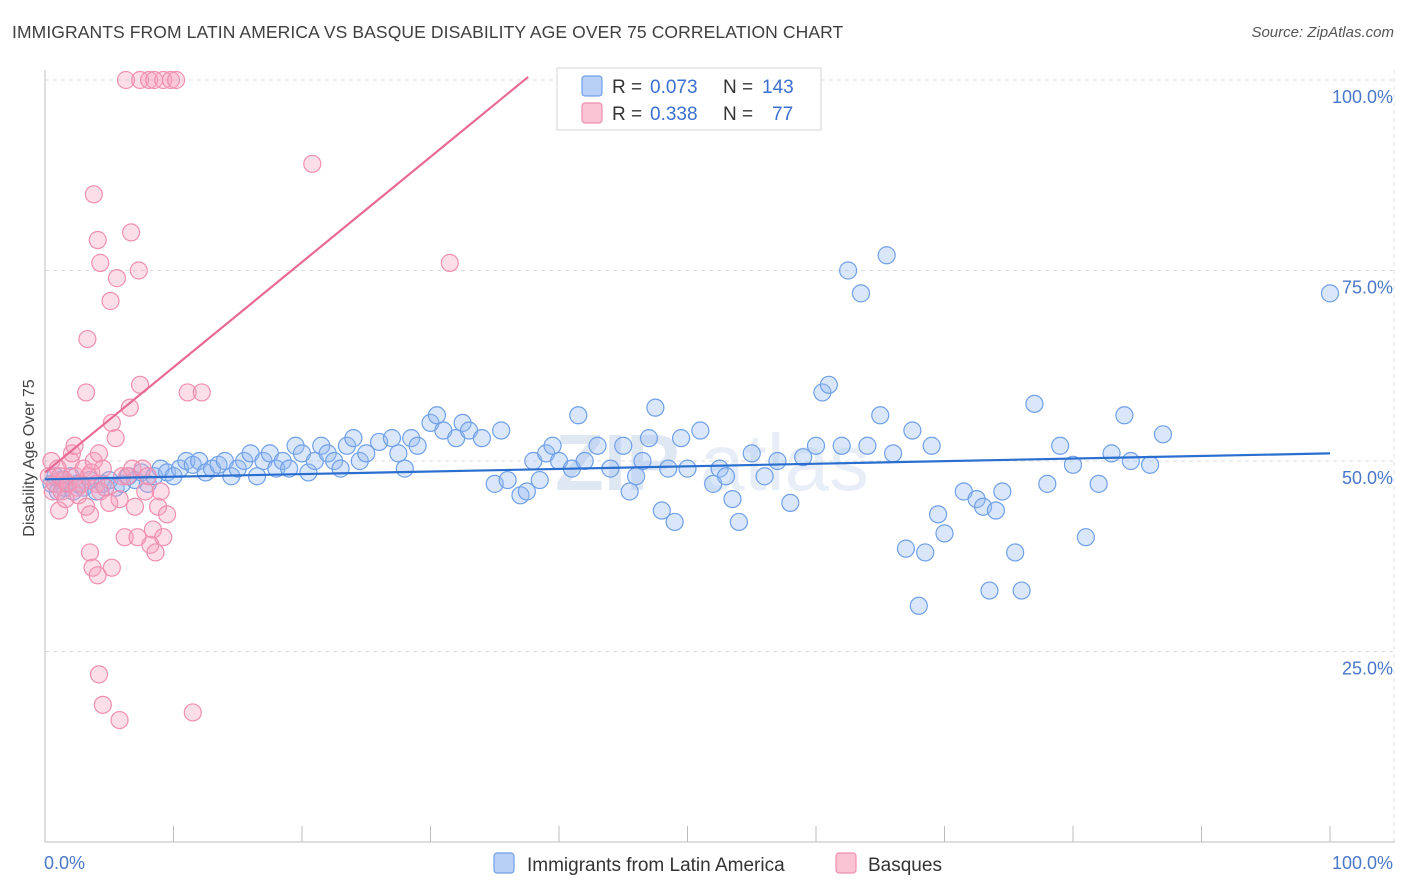 The height and width of the screenshot is (892, 1406). What do you see at coordinates (905, 865) in the screenshot?
I see `bottom-legend-label-pink: Basques` at bounding box center [905, 865].